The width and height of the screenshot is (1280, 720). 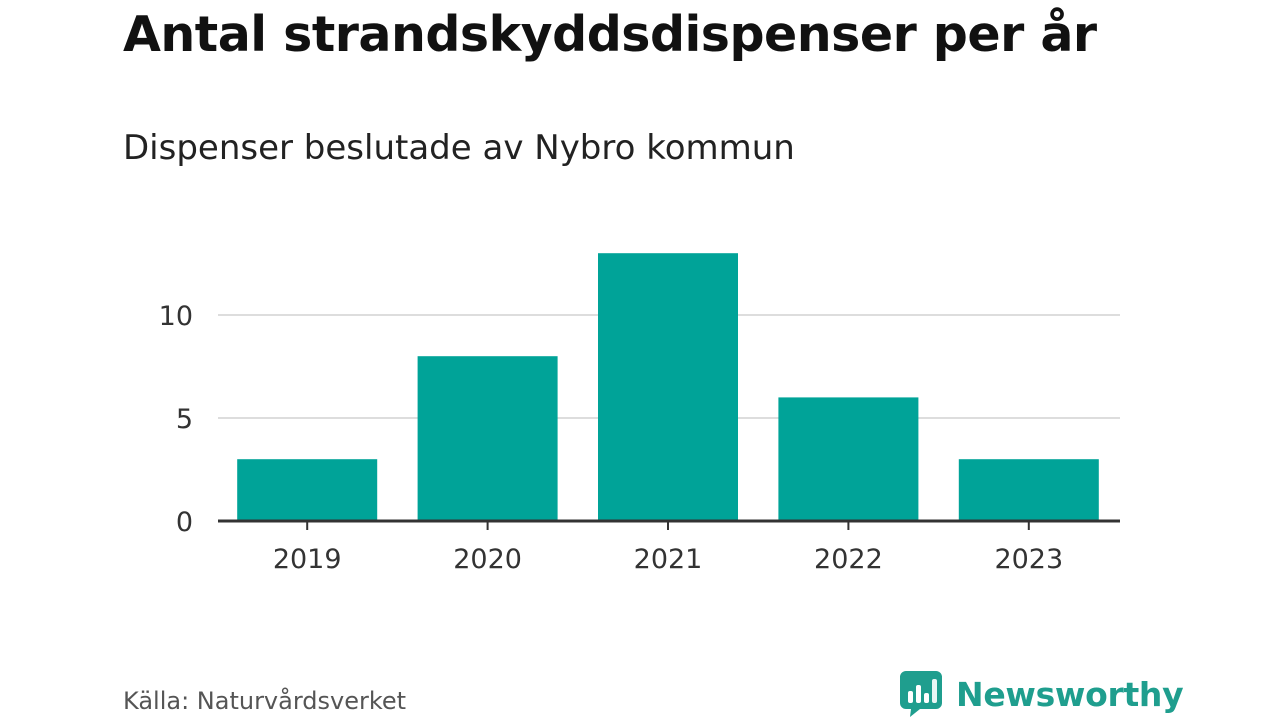 What do you see at coordinates (487, 559) in the screenshot?
I see `x-tick-label-2020: 2020` at bounding box center [487, 559].